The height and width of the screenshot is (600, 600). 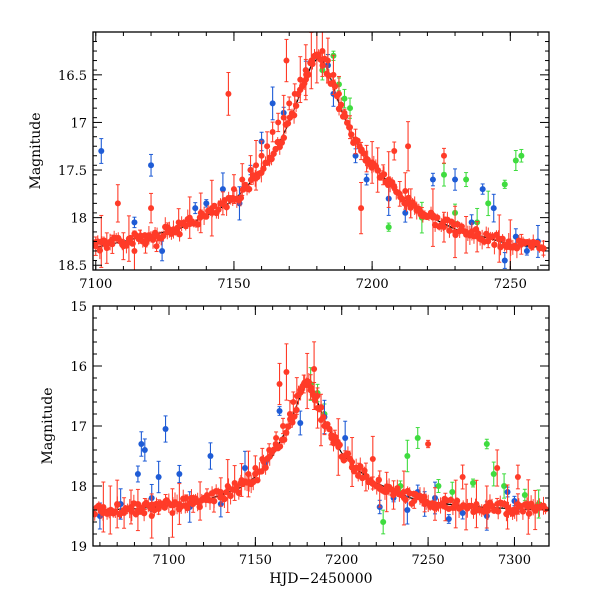 I want to click on top-x-tick-label: 7100, so click(x=95, y=284).